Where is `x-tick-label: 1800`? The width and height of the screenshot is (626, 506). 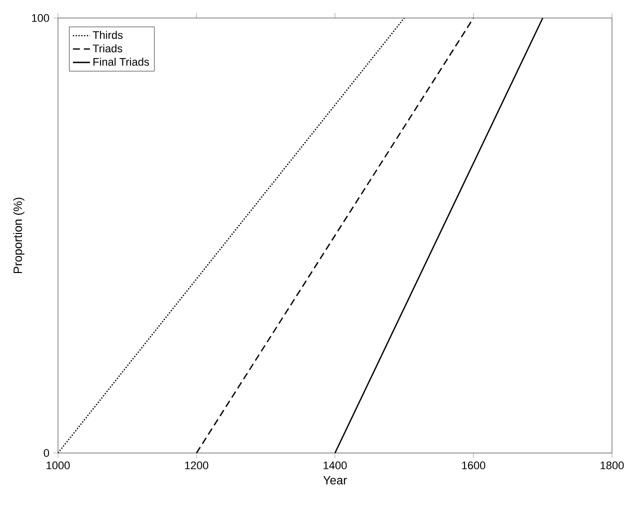
x-tick-label: 1800 is located at coordinates (612, 466).